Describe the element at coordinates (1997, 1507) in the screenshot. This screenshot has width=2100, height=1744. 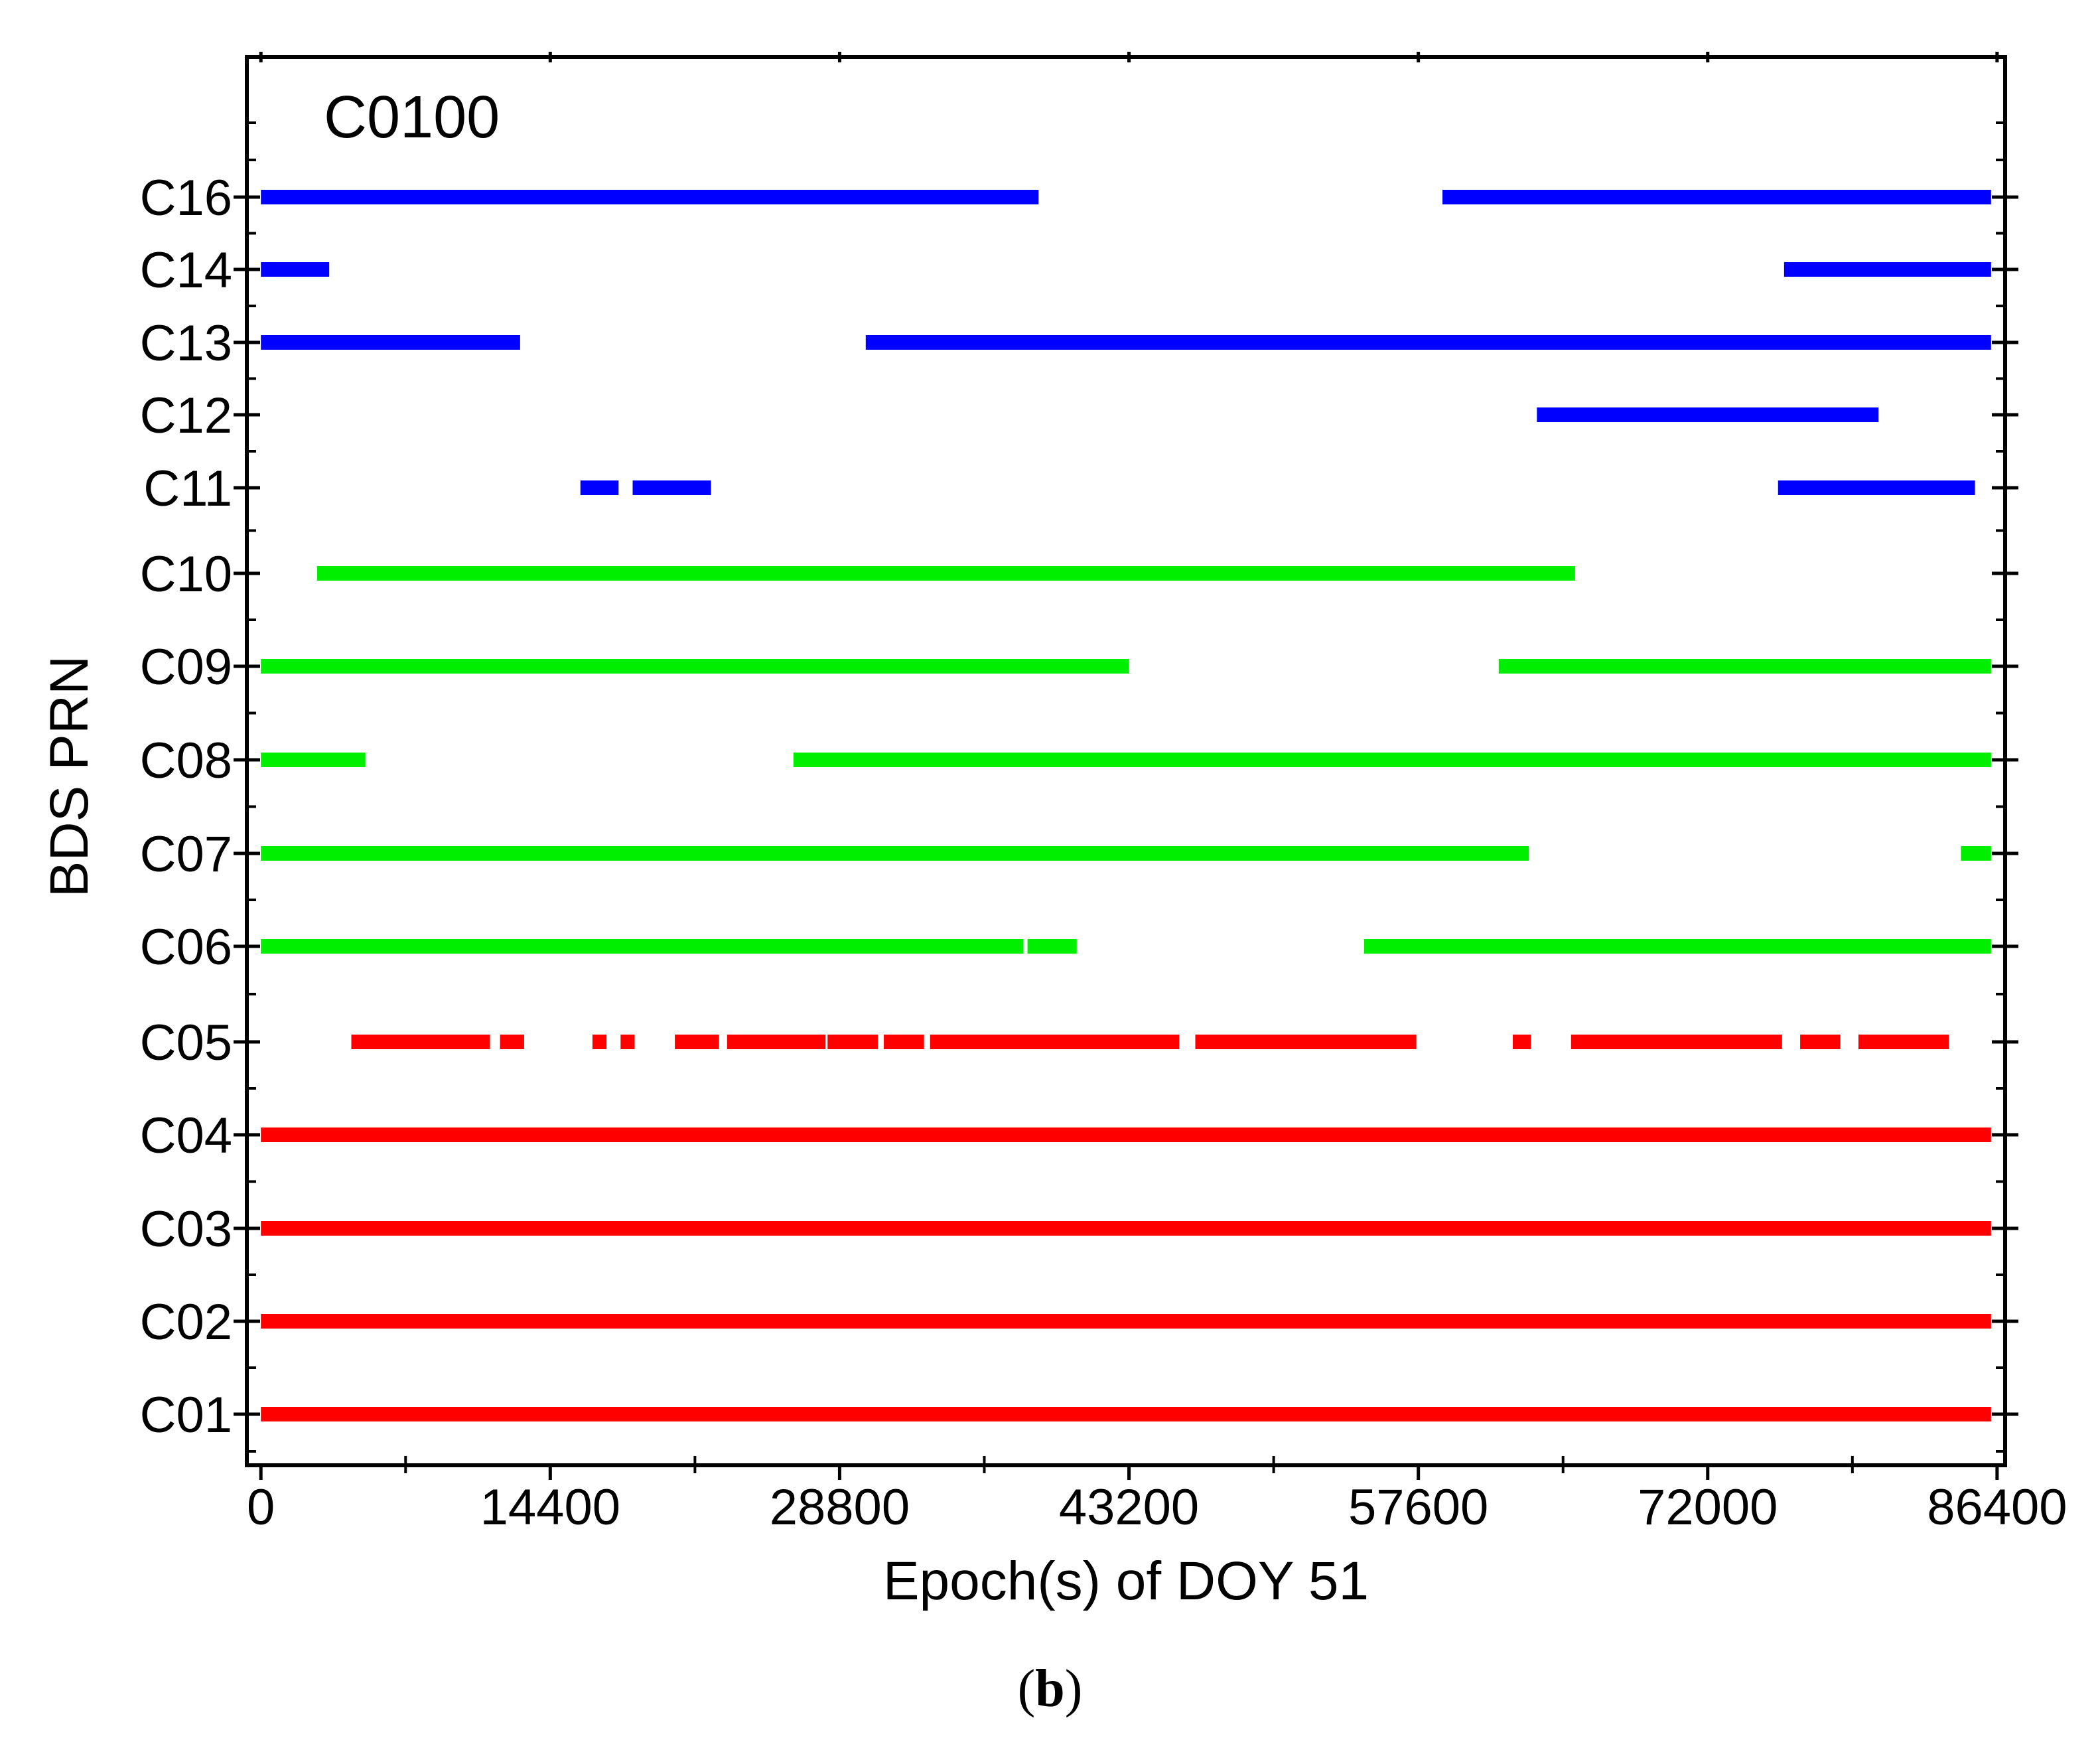
I see `x-tick-label: 86400` at that location.